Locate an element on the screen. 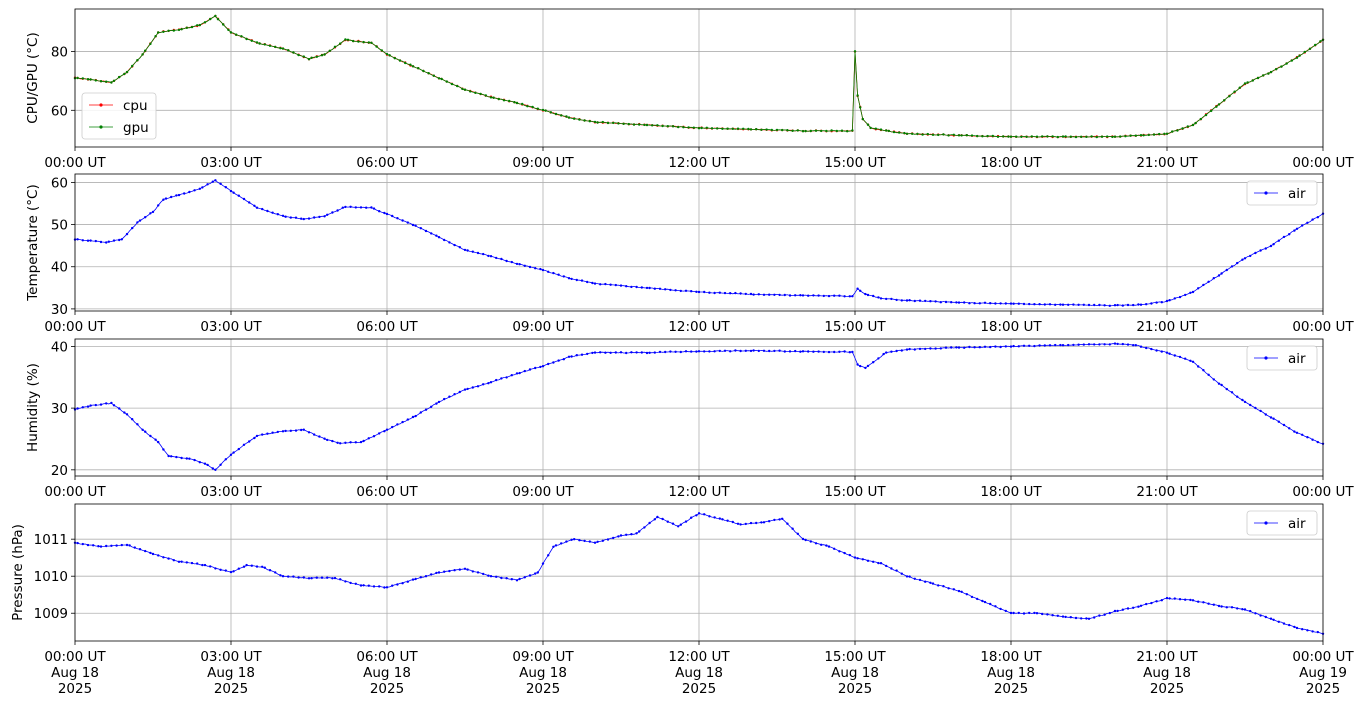 The image size is (1364, 707). x-tick-label-line: Aug 18 is located at coordinates (387, 673).